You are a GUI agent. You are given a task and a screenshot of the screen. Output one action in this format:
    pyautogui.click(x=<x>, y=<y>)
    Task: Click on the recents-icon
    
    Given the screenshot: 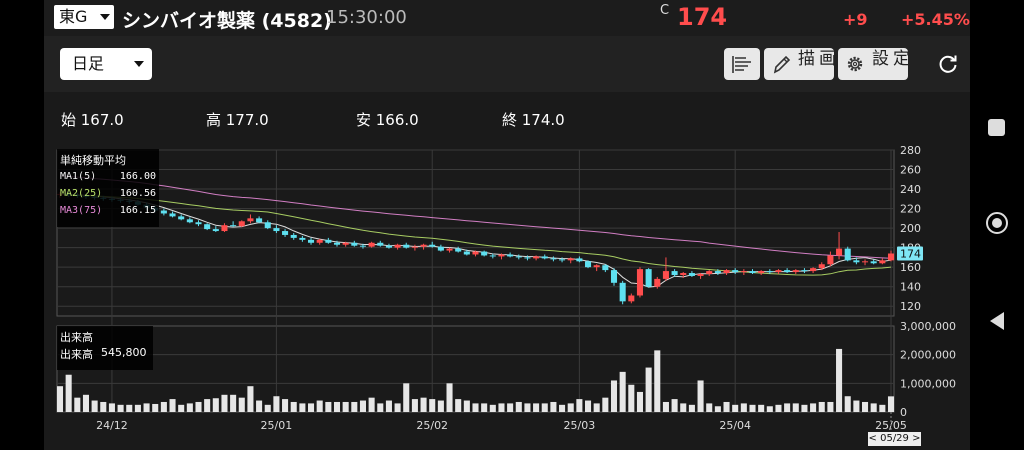 What is the action you would take?
    pyautogui.click(x=996, y=127)
    